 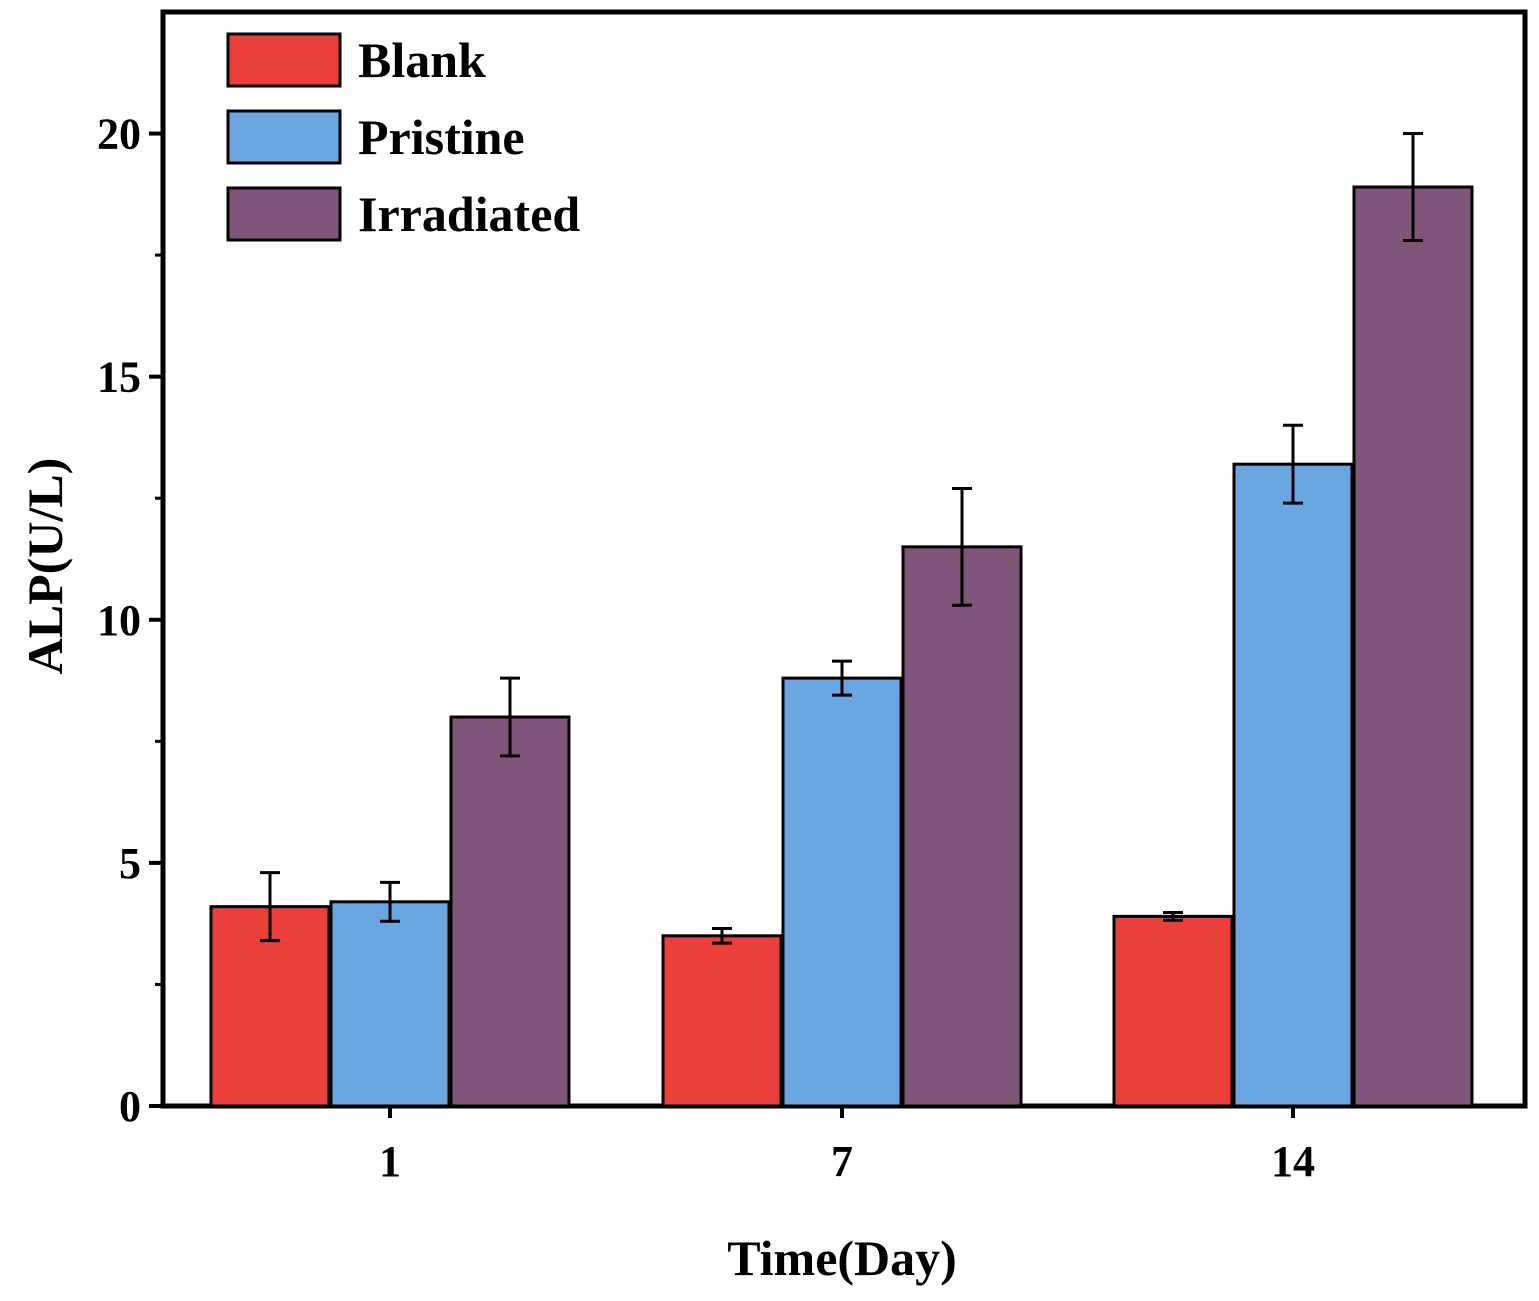 I want to click on legend: Blank Pristine Irradiated, so click(x=403, y=137).